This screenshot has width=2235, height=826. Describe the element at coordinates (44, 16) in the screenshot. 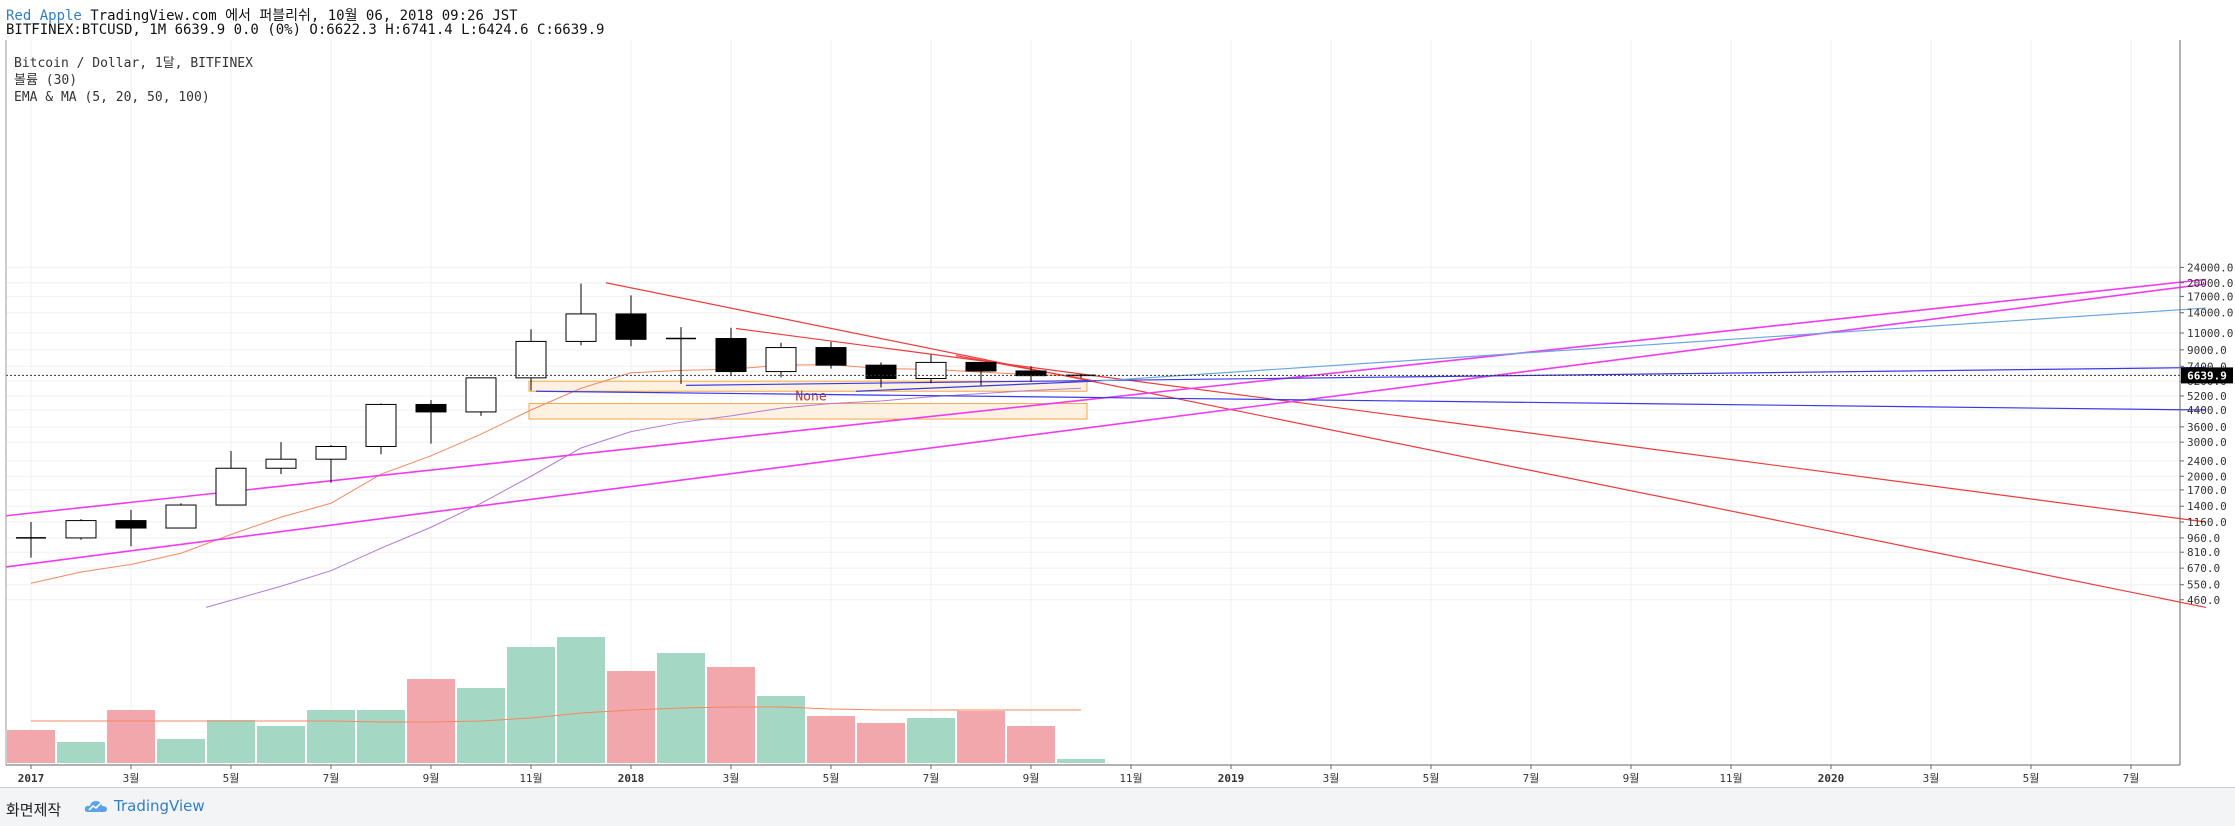

I see `author-link: Red_Apple` at that location.